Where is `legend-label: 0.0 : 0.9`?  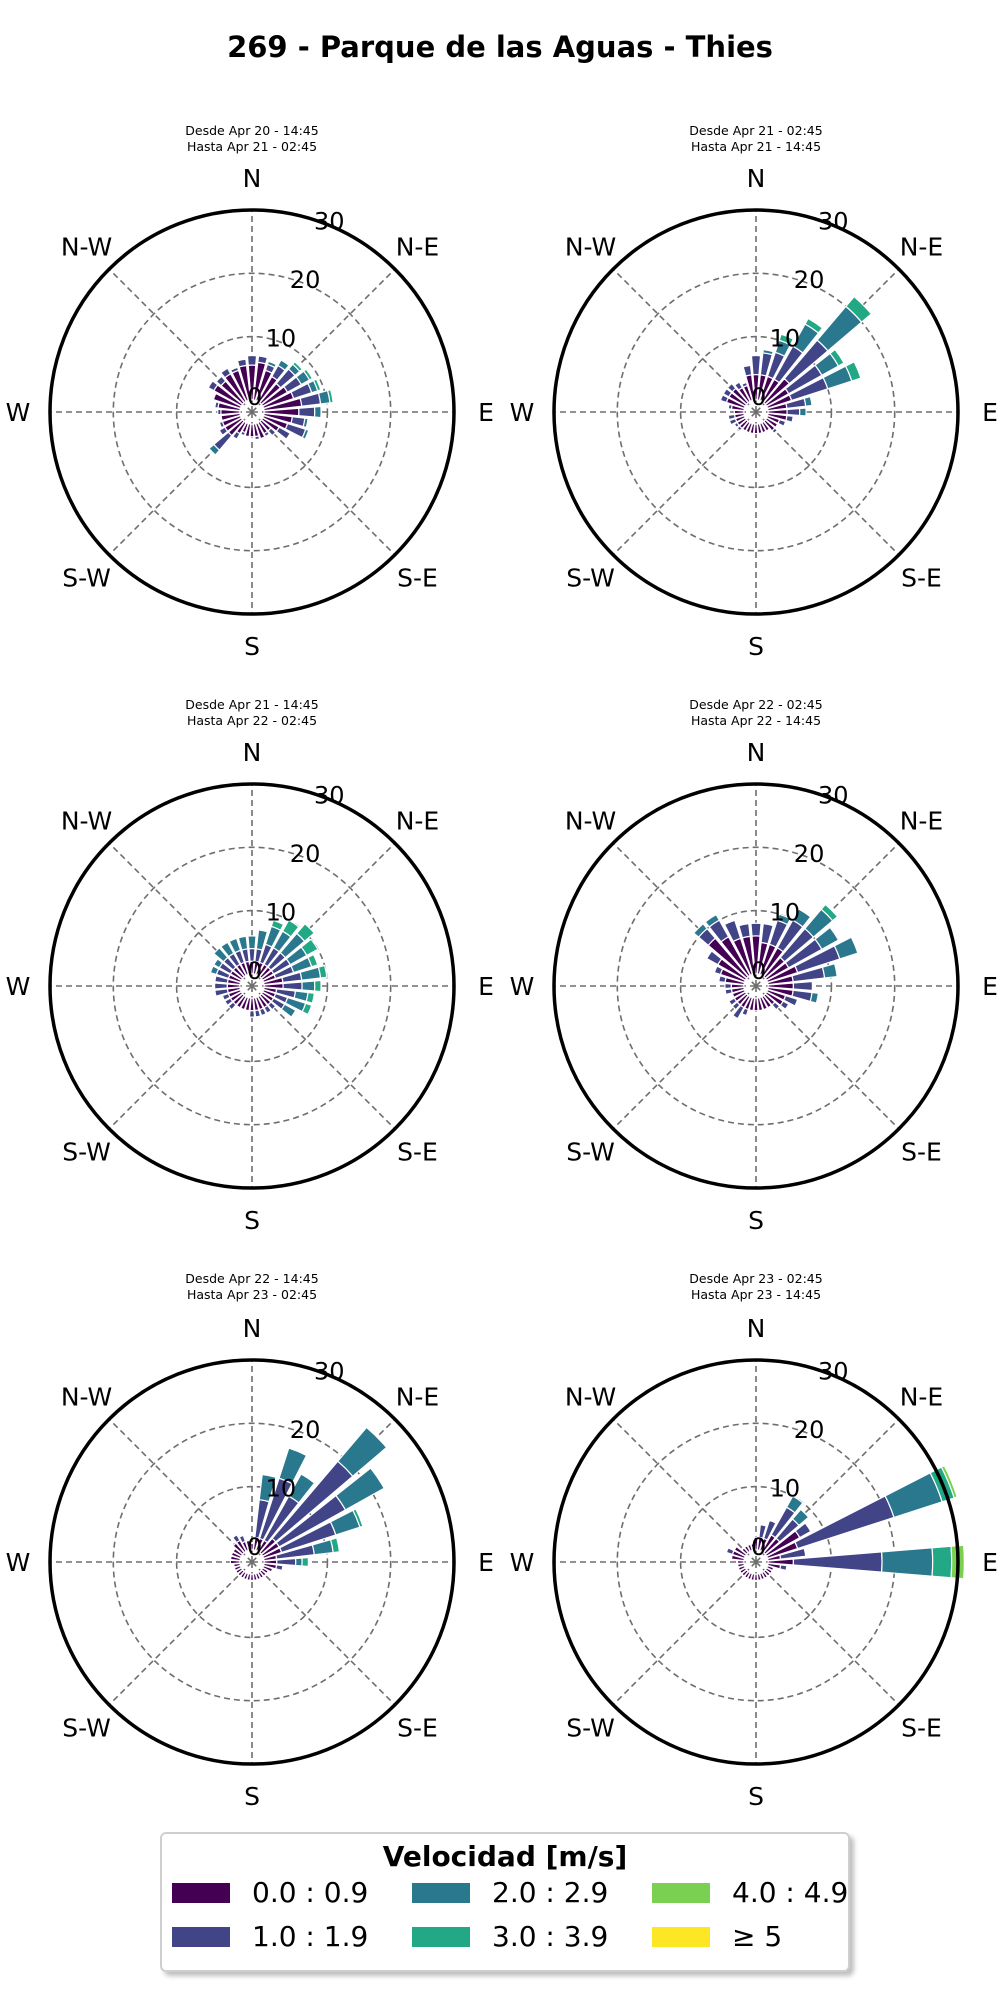 legend-label: 0.0 : 0.9 is located at coordinates (310, 1892).